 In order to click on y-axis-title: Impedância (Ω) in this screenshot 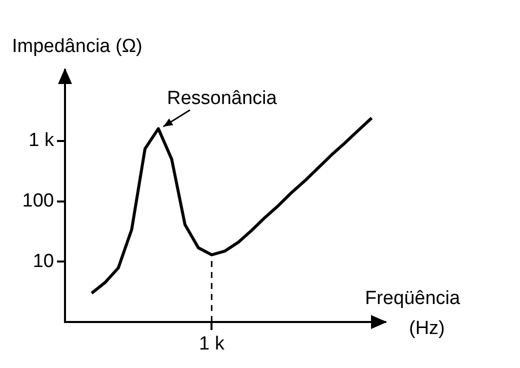, I will do `click(77, 46)`.